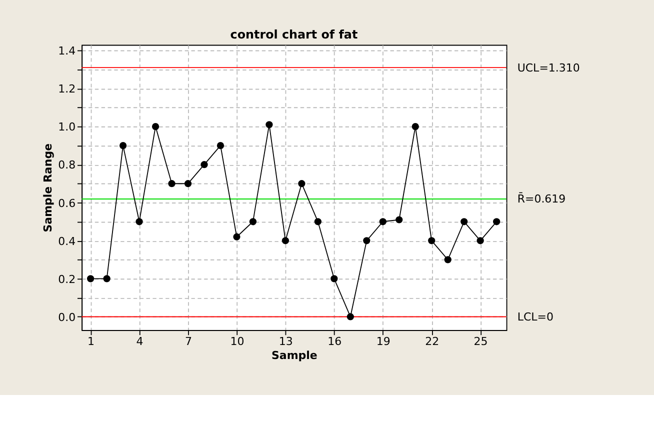 The width and height of the screenshot is (654, 428). What do you see at coordinates (91, 341) in the screenshot?
I see `x-tick-label: 1` at bounding box center [91, 341].